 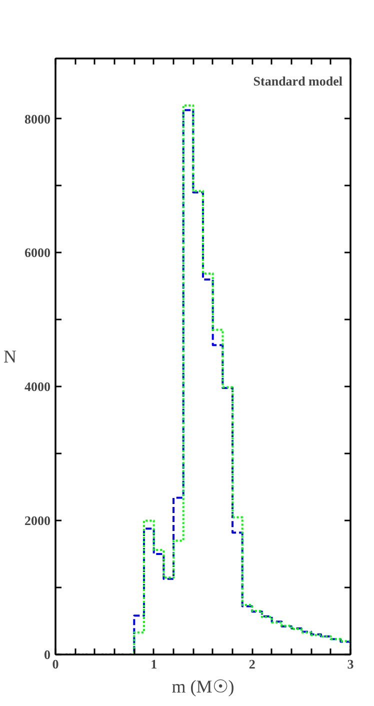 What do you see at coordinates (252, 664) in the screenshot?
I see `x-tick-label: 2` at bounding box center [252, 664].